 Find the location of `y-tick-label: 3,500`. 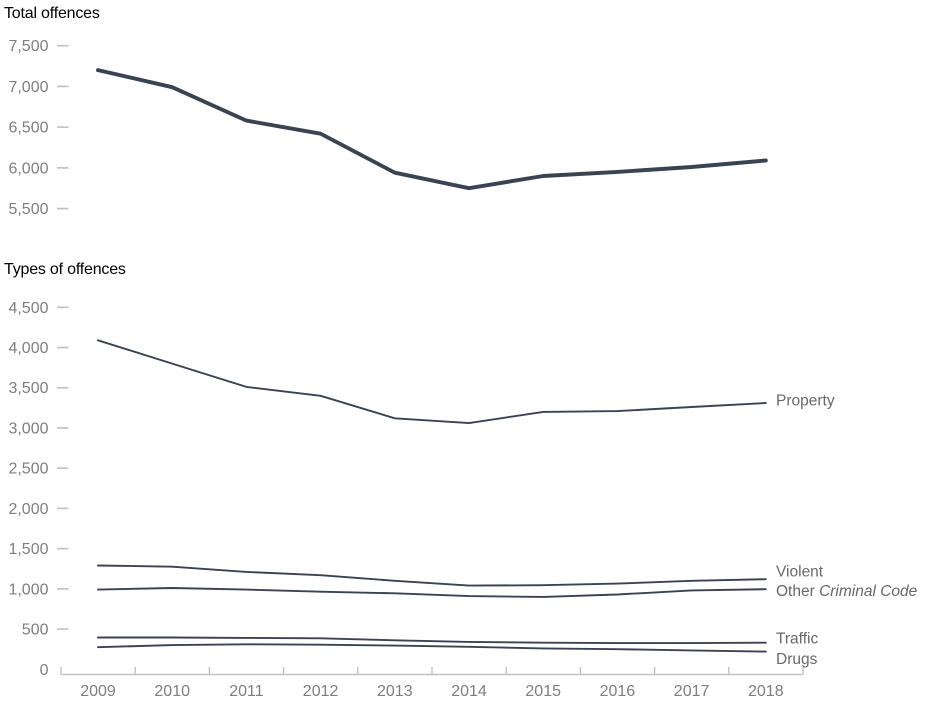

y-tick-label: 3,500 is located at coordinates (28, 388).